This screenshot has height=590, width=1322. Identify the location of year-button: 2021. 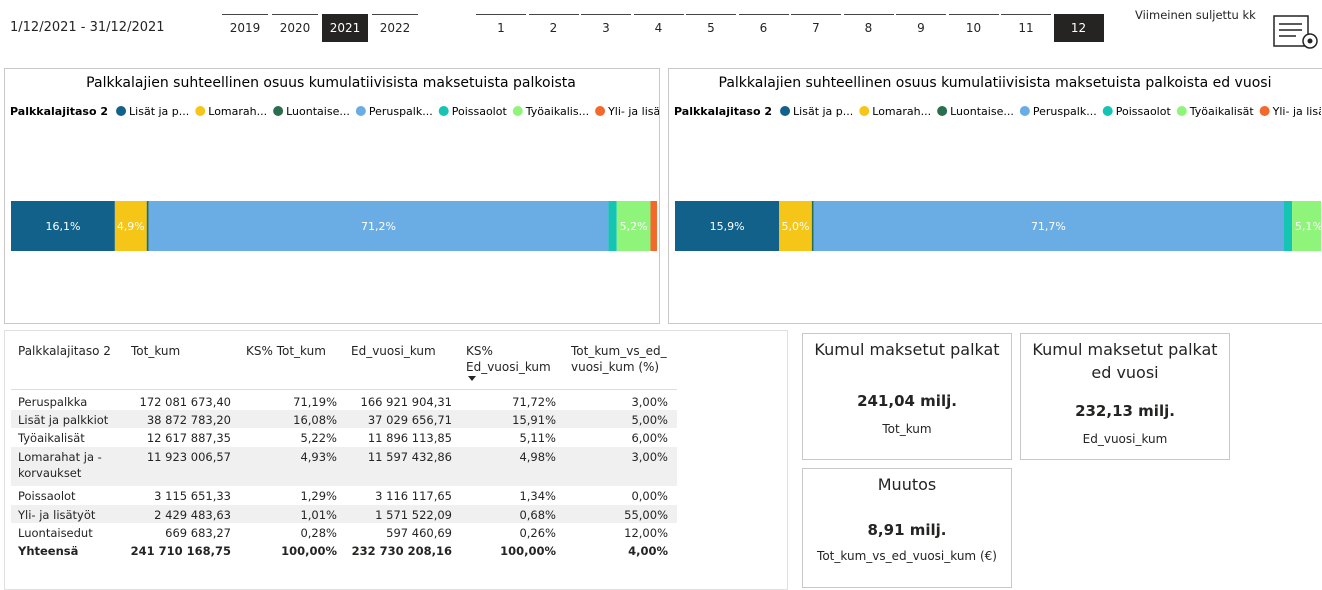
(345, 28).